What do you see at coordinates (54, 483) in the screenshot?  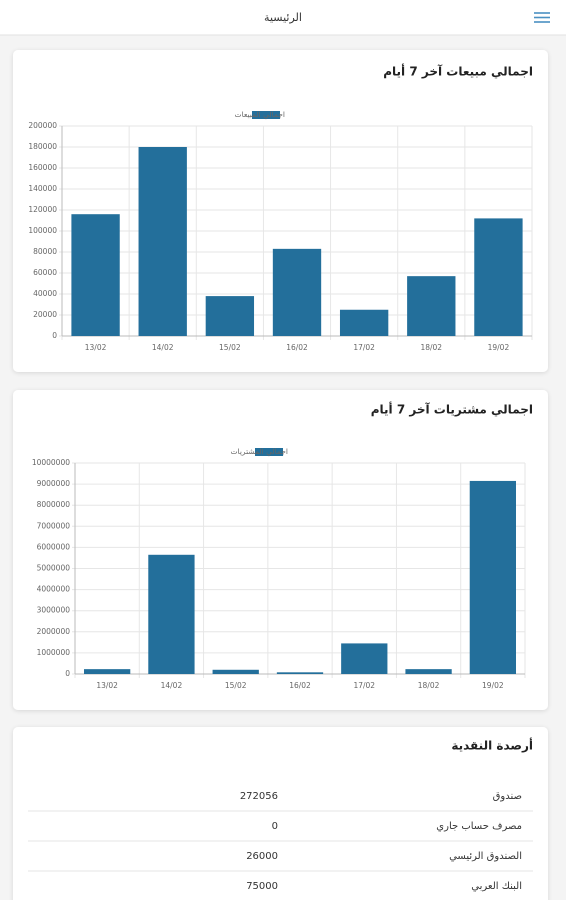 I see `y-tick-label: 9000000` at bounding box center [54, 483].